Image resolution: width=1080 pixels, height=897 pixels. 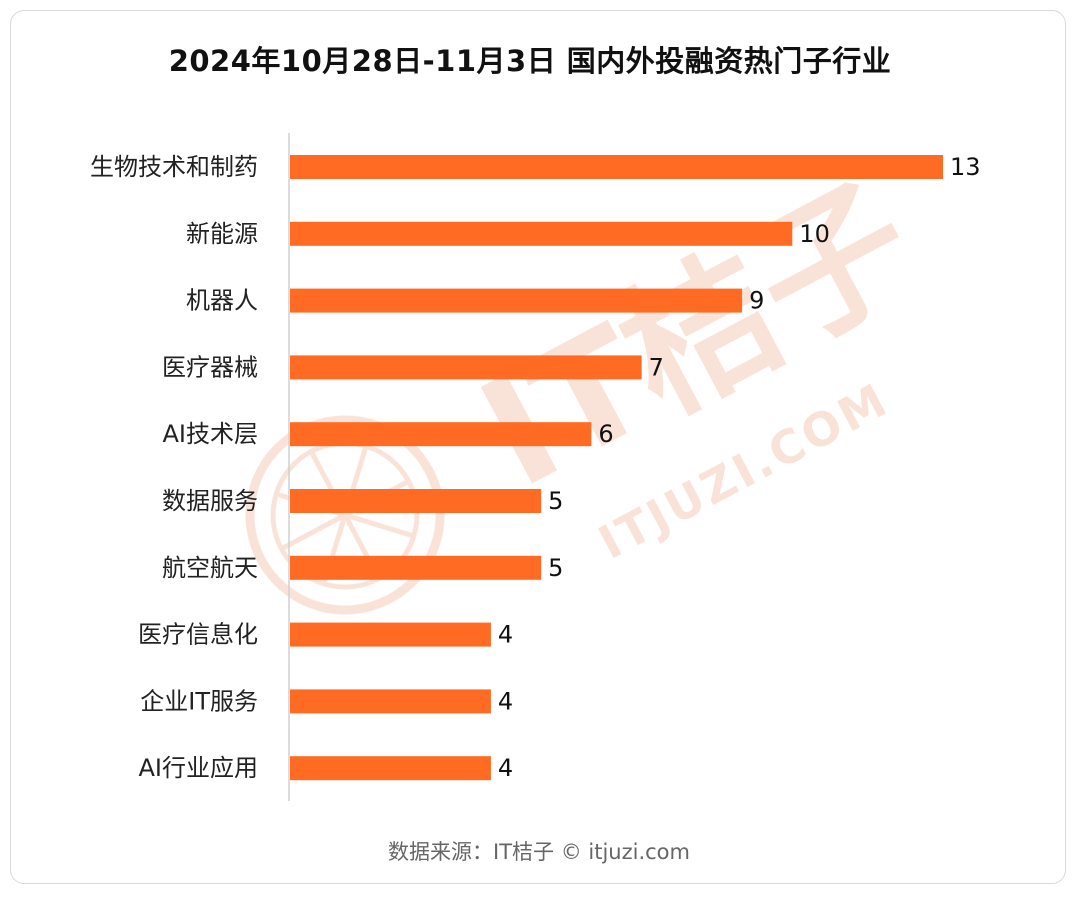 What do you see at coordinates (539, 852) in the screenshot?
I see `source-note: 数据来源：IT桔子 © itjuzi.com` at bounding box center [539, 852].